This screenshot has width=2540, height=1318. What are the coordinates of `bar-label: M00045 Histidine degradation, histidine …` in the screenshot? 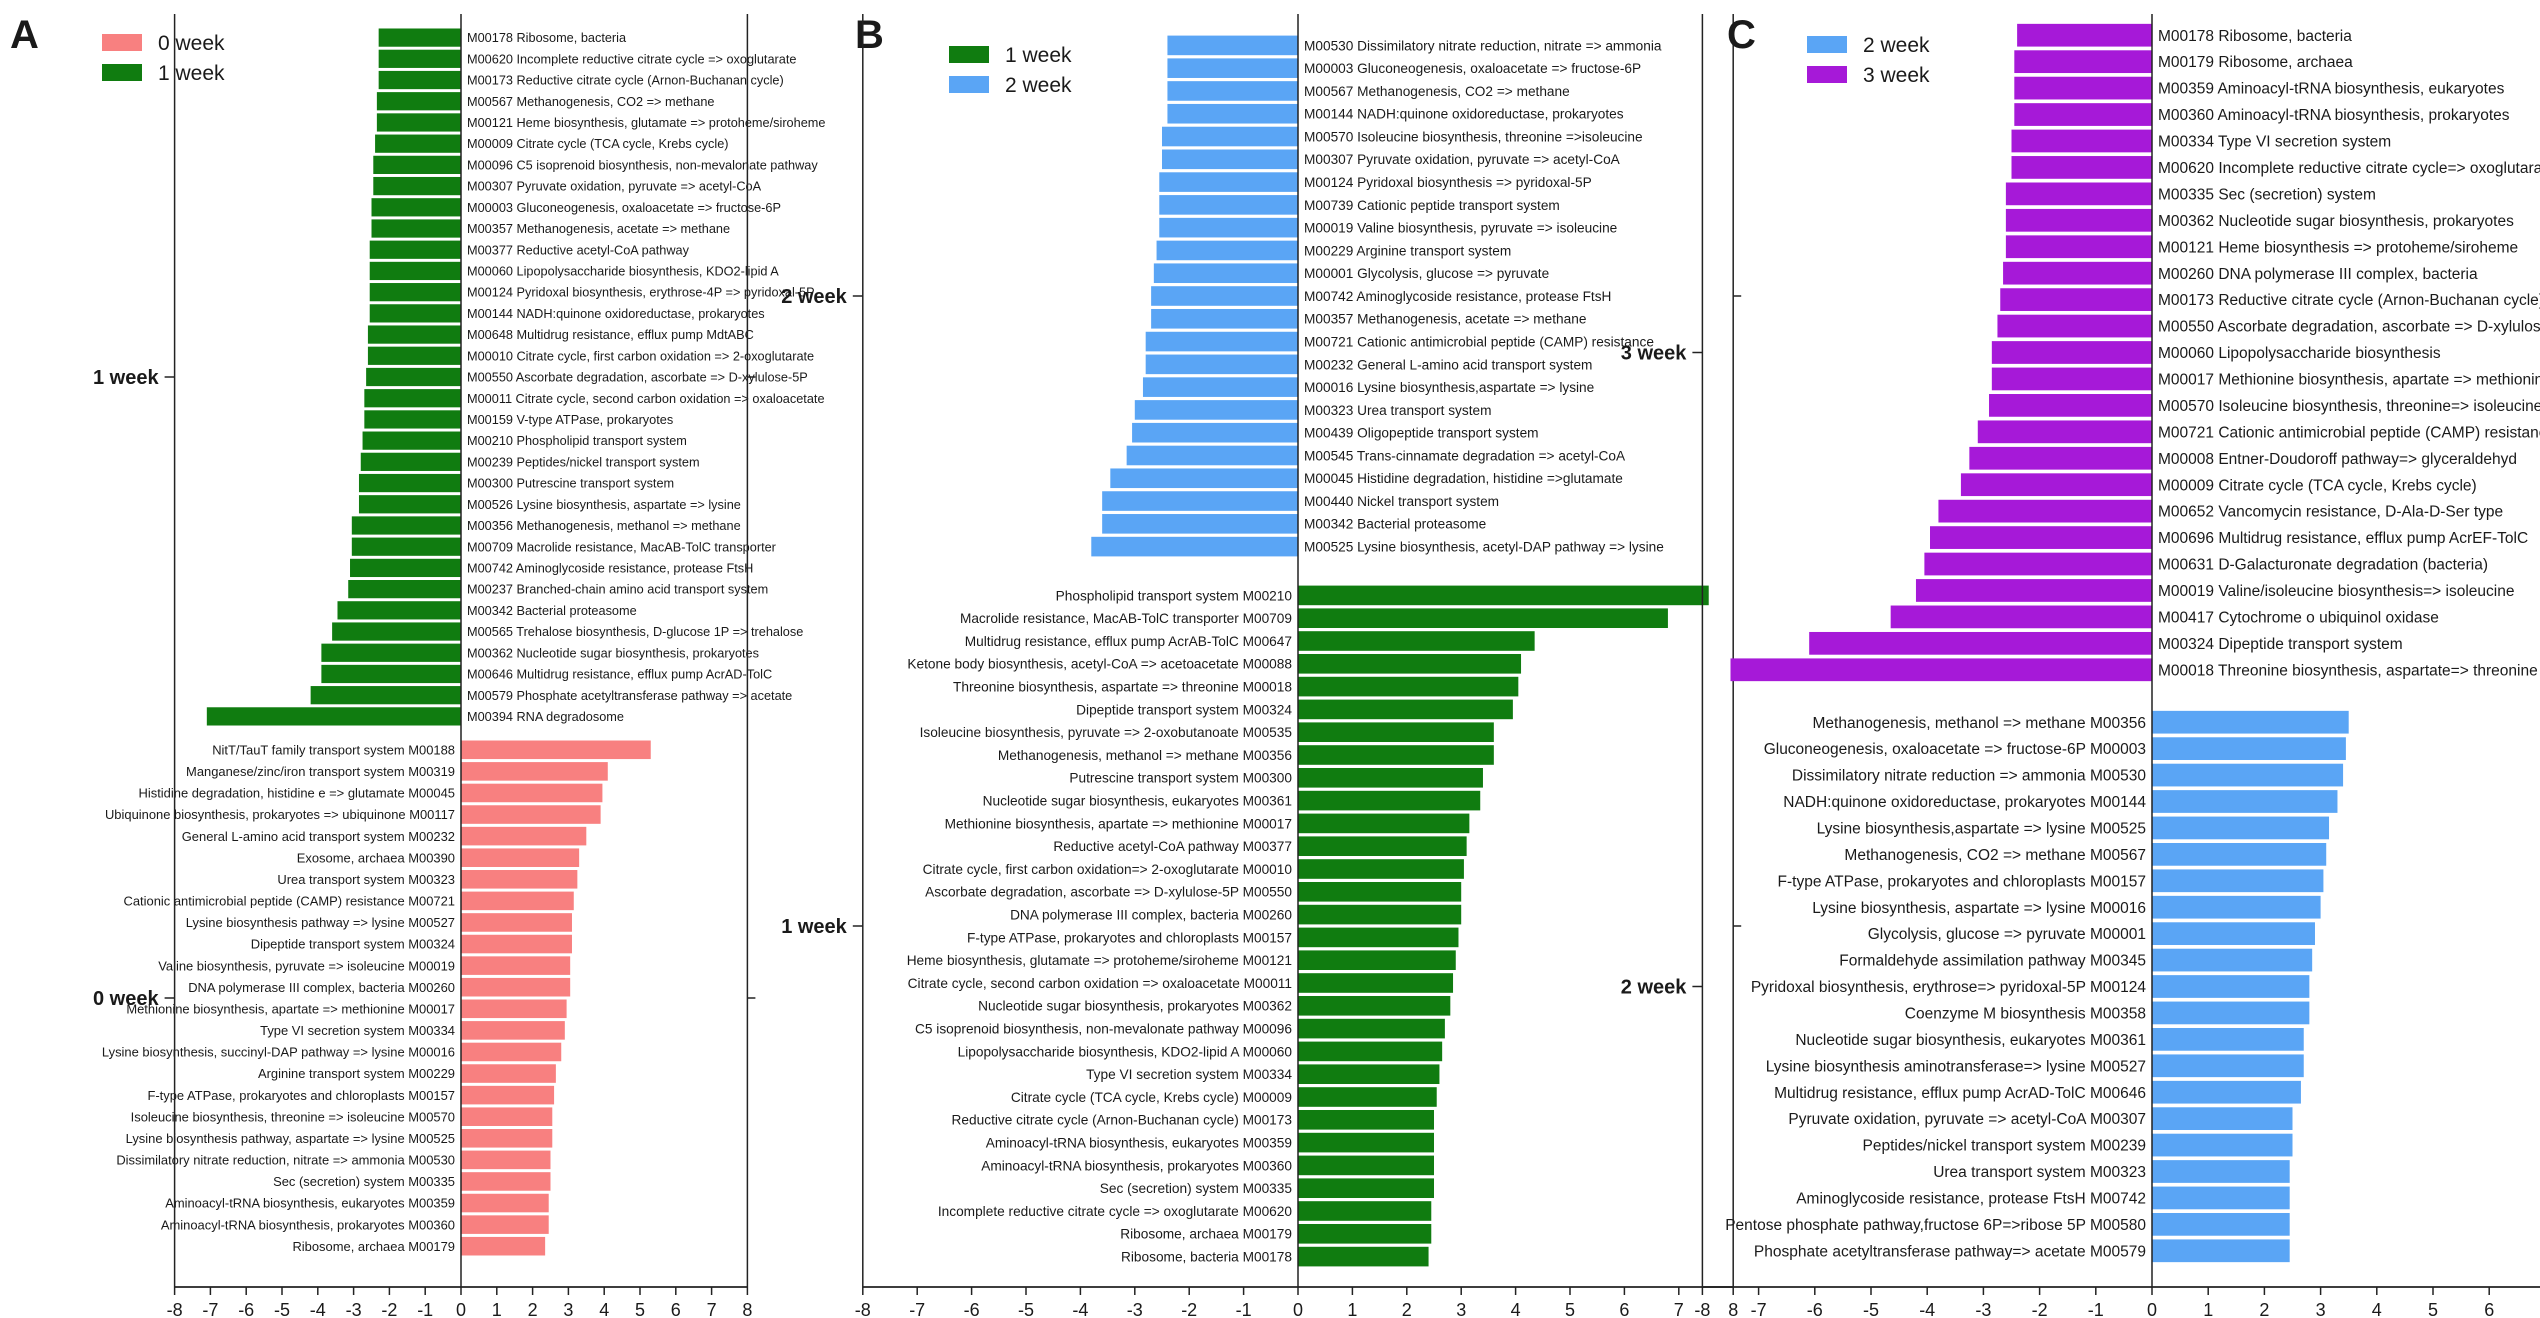 It's located at (1463, 478).